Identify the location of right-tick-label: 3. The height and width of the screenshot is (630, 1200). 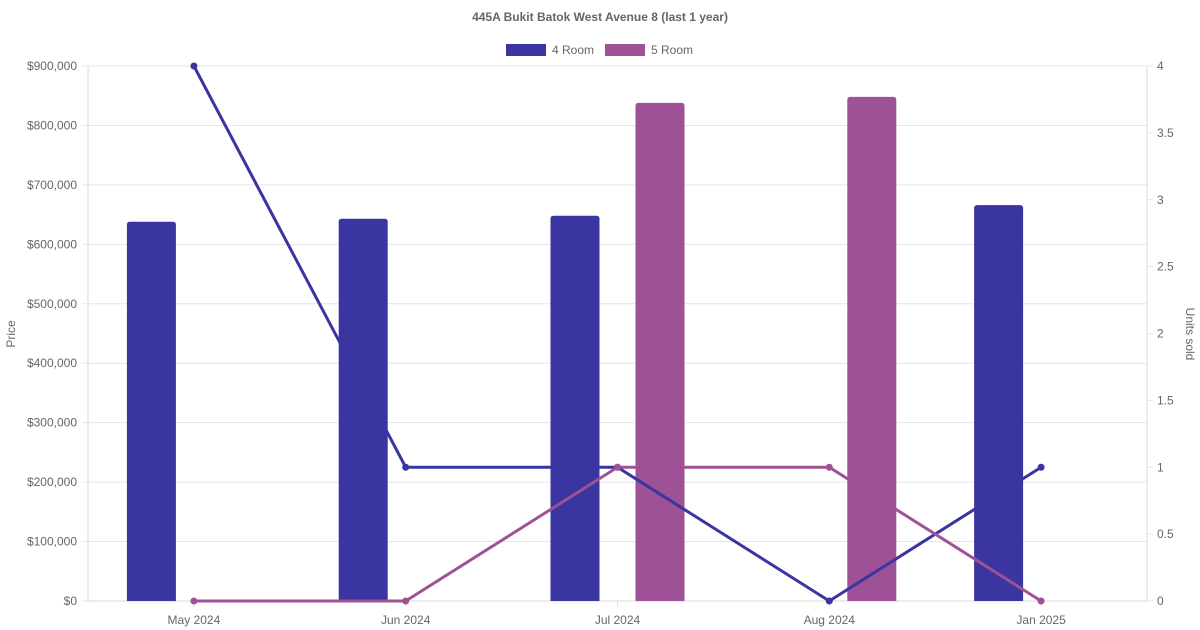
(1160, 200).